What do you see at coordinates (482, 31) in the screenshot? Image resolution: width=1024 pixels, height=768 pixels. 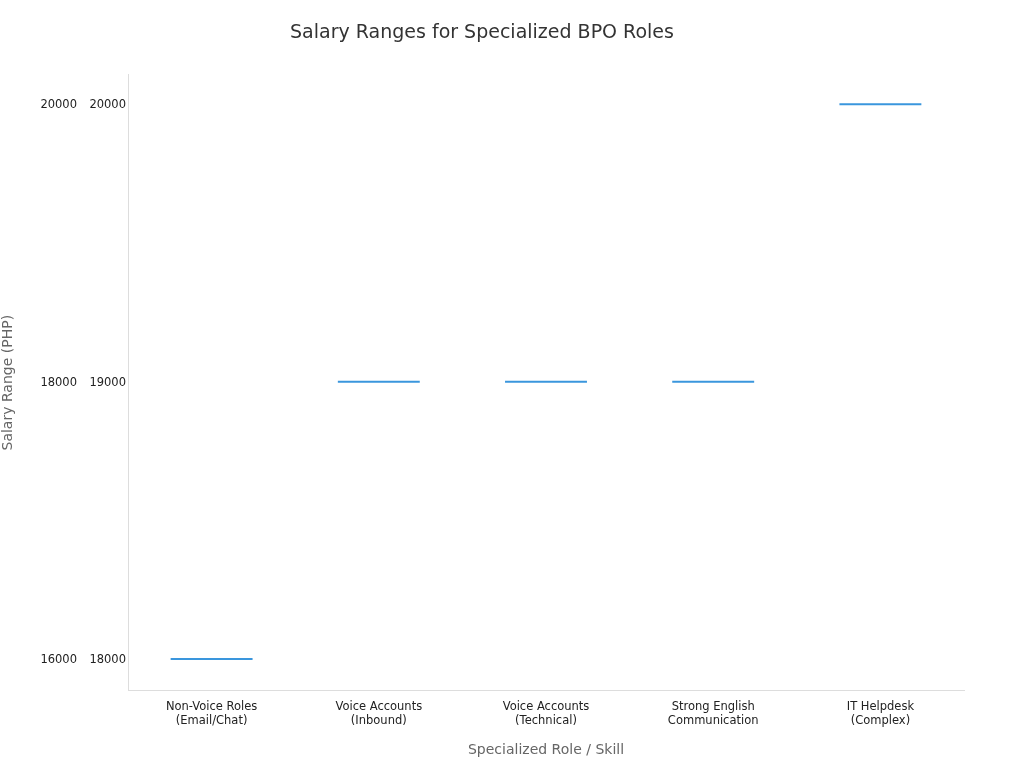 I see `chart-title: Salary Ranges for Specialized BPO Roles` at bounding box center [482, 31].